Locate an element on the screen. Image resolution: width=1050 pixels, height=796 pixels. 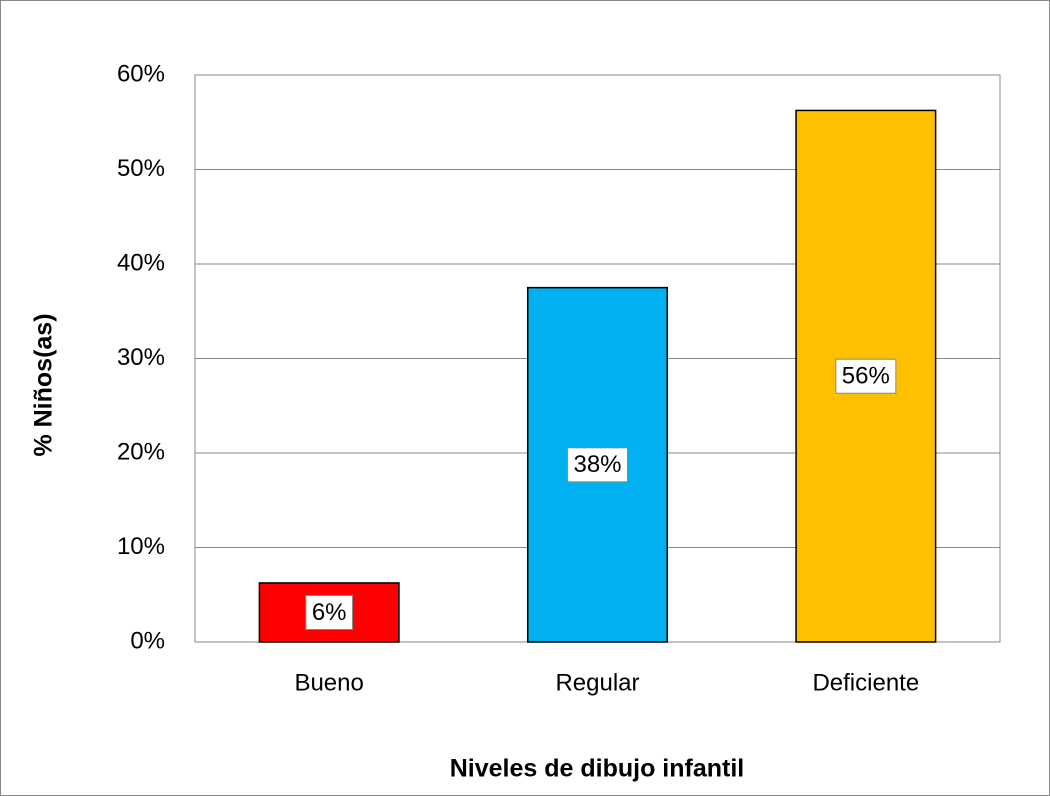
bar is located at coordinates (329, 612).